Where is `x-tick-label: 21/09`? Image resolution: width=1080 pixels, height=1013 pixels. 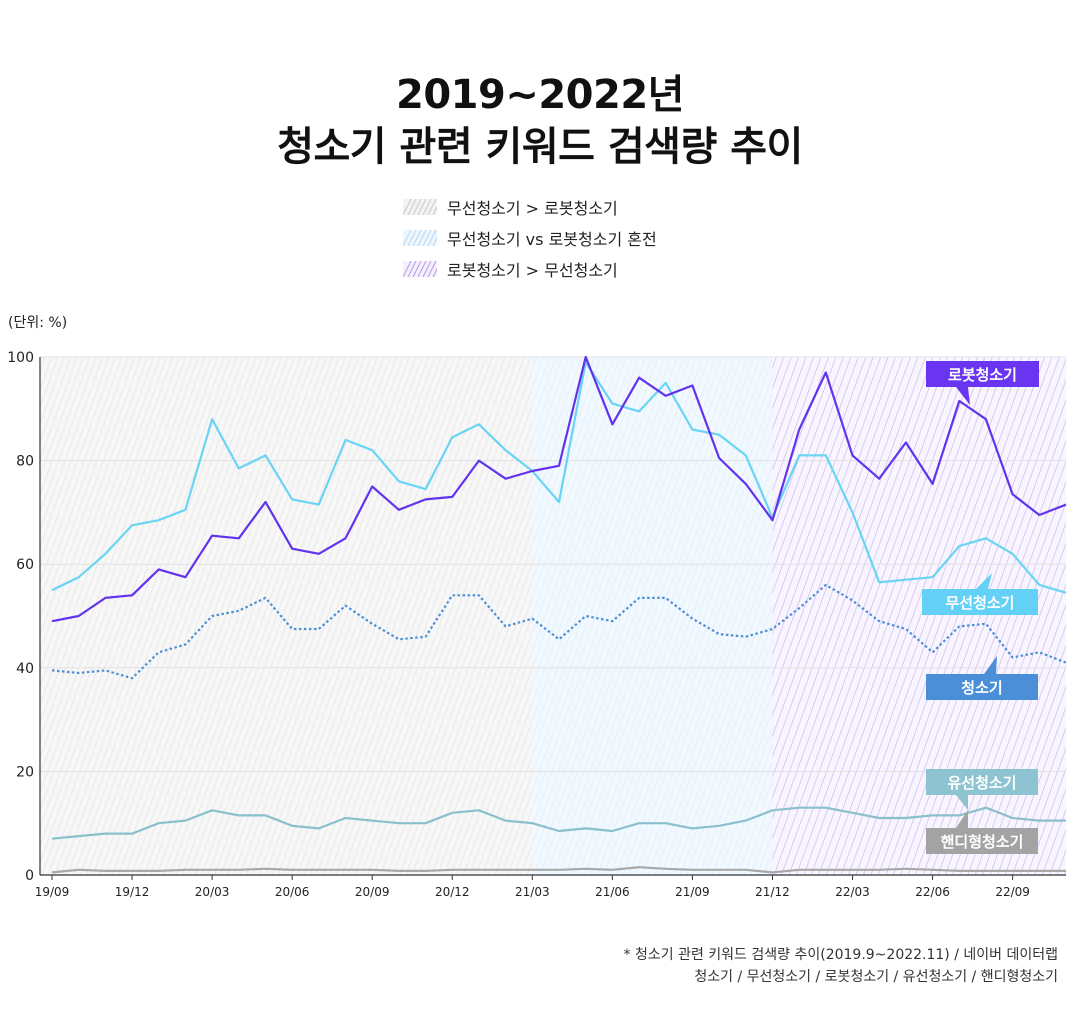 x-tick-label: 21/09 is located at coordinates (692, 892).